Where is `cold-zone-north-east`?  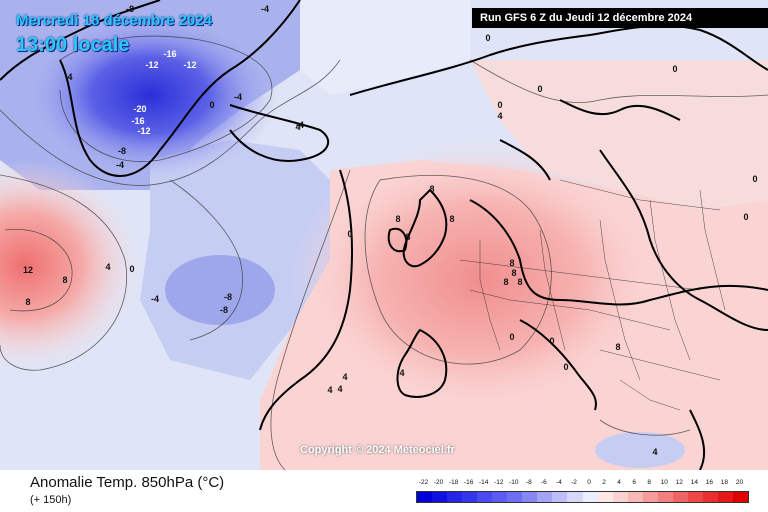 cold-zone-north-east is located at coordinates (385, 47).